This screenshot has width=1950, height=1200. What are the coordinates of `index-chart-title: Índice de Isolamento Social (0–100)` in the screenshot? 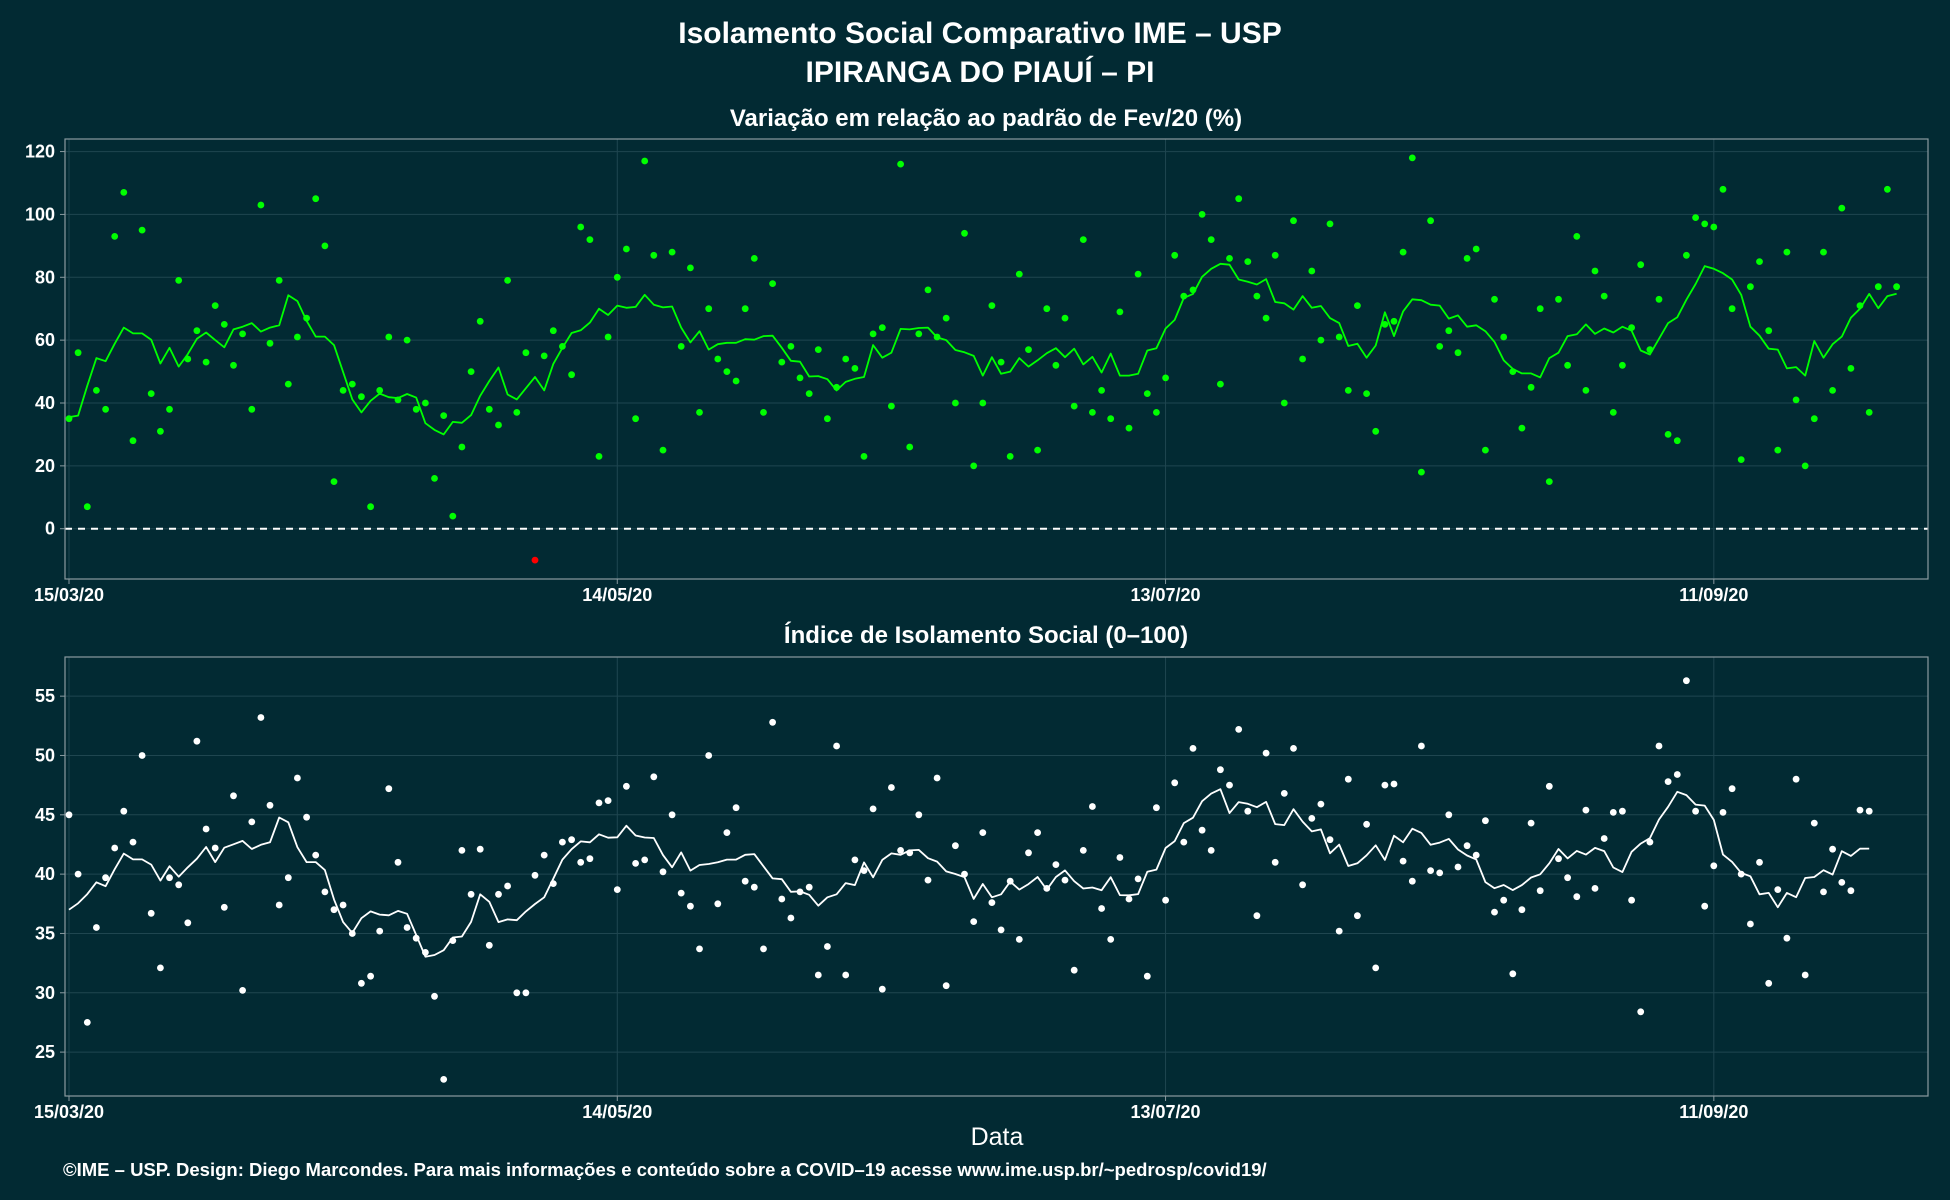 It's located at (986, 635).